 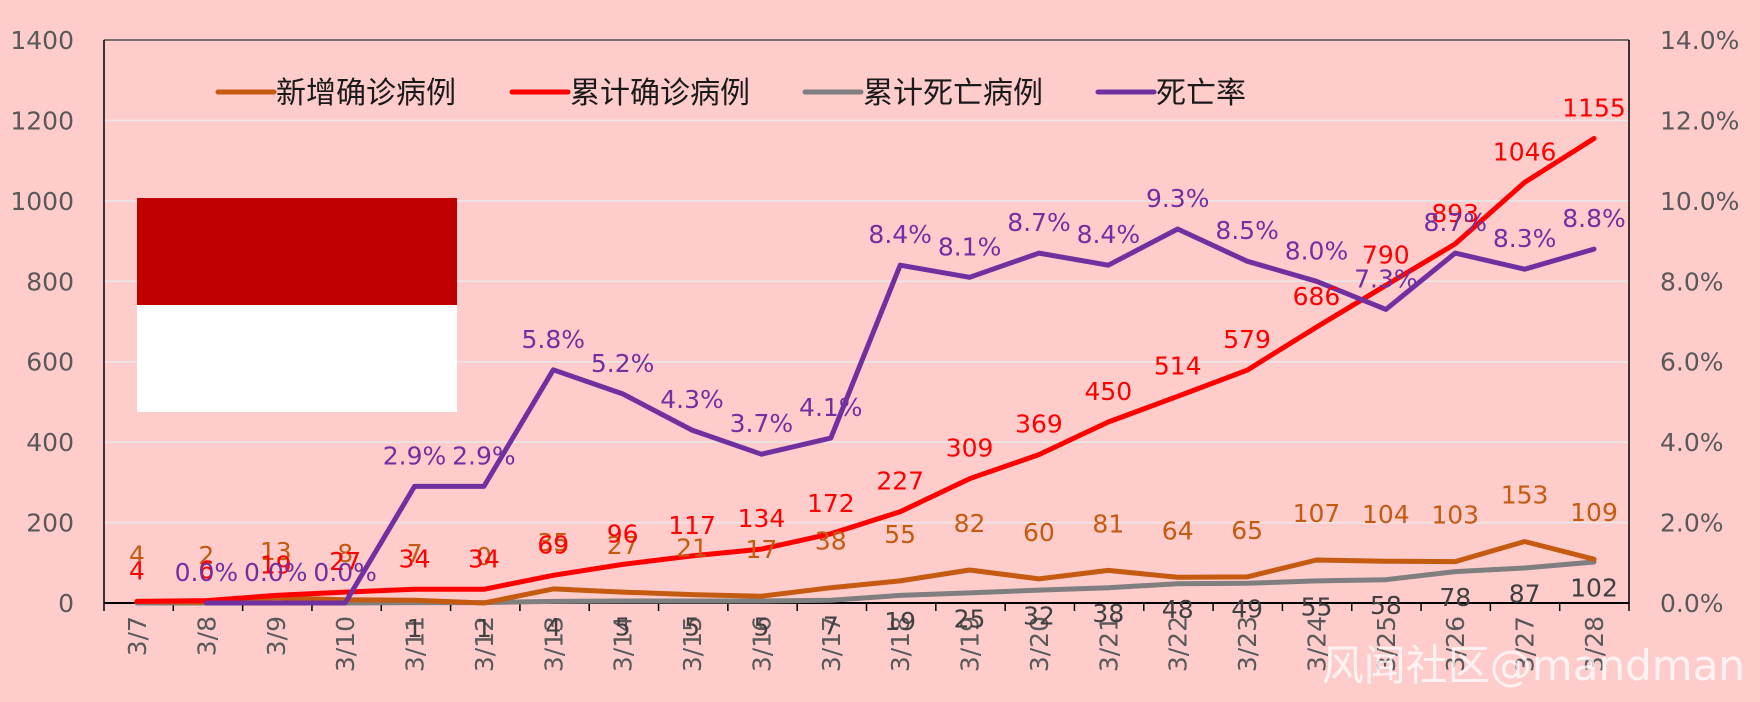 I want to click on data-label: 8.8%, so click(x=1594, y=218).